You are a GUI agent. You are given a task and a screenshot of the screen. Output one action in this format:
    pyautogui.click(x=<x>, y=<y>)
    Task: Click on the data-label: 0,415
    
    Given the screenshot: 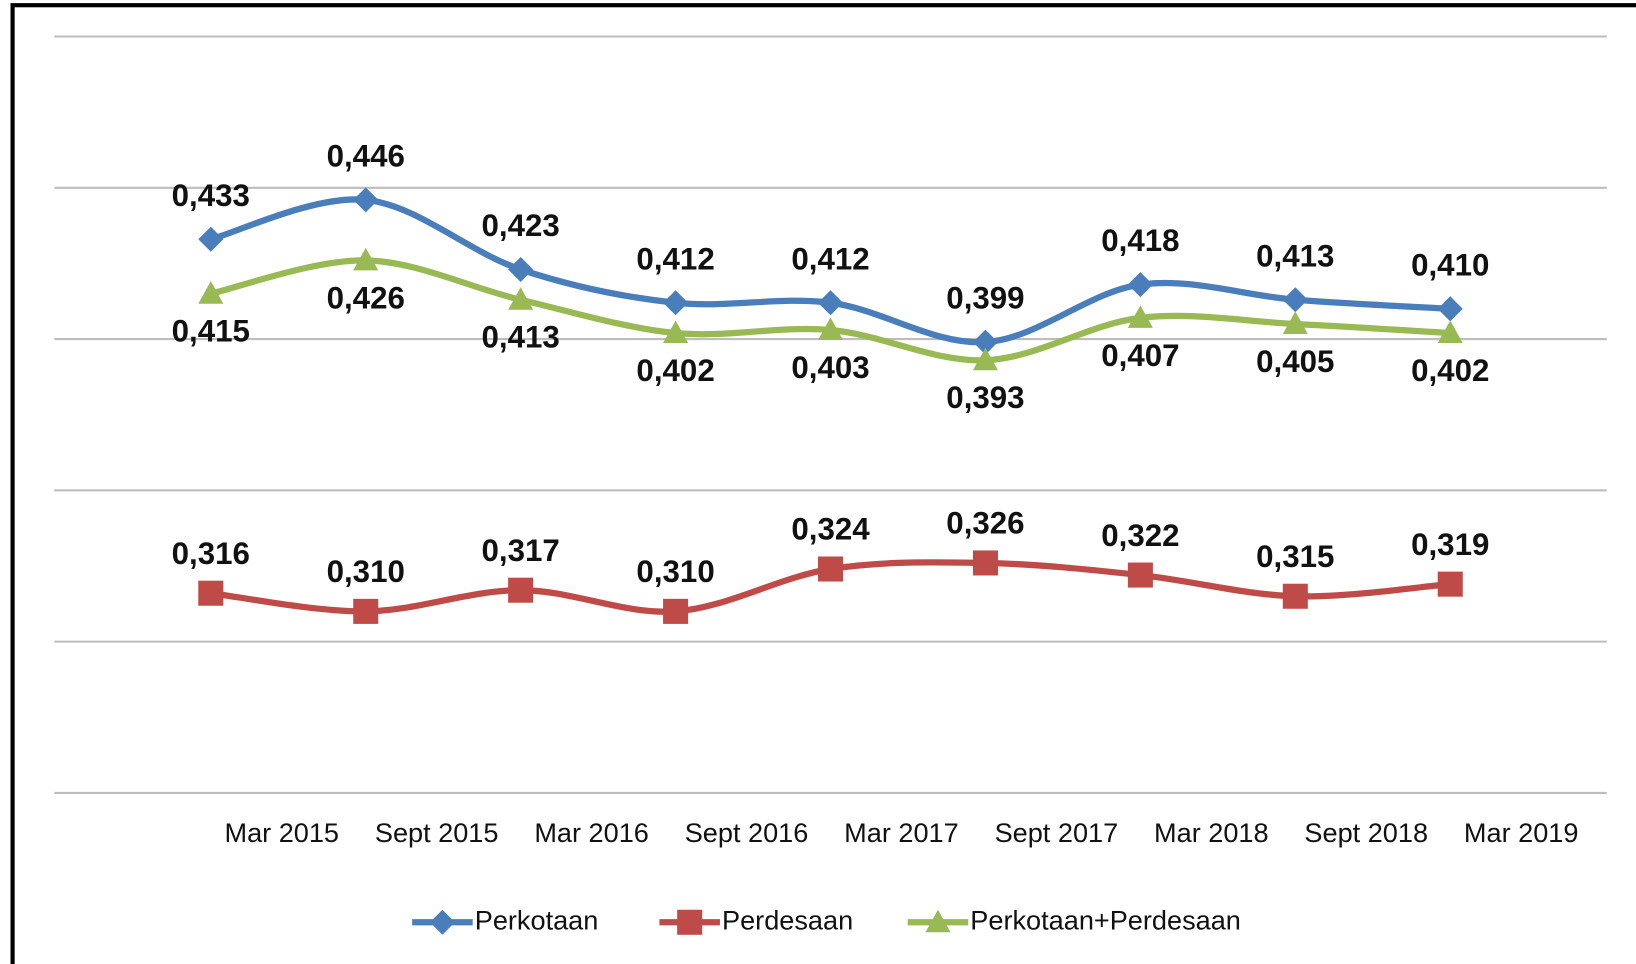 What is the action you would take?
    pyautogui.click(x=211, y=331)
    